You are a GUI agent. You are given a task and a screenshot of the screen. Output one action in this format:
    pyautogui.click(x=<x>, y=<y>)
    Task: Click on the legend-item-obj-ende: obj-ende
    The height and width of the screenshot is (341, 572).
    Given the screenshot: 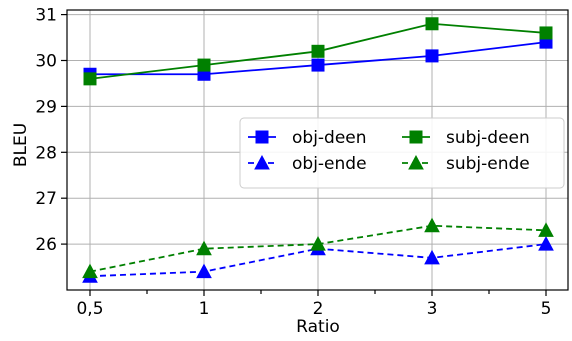 What is the action you would take?
    pyautogui.click(x=307, y=164)
    